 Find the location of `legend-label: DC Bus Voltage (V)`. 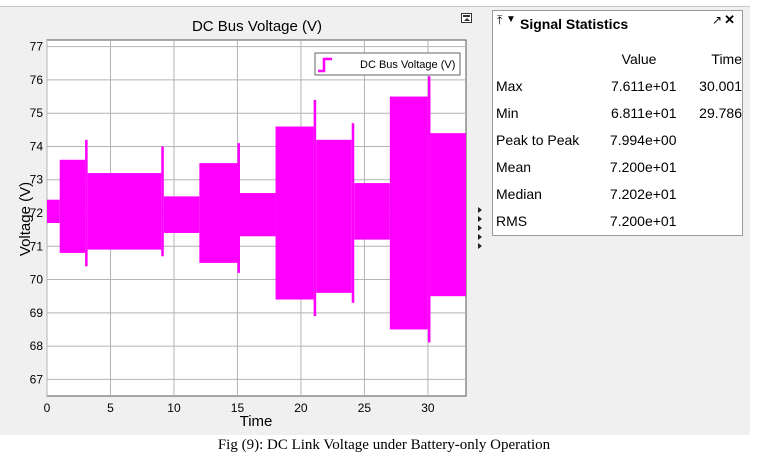

legend-label: DC Bus Voltage (V) is located at coordinates (407, 65).